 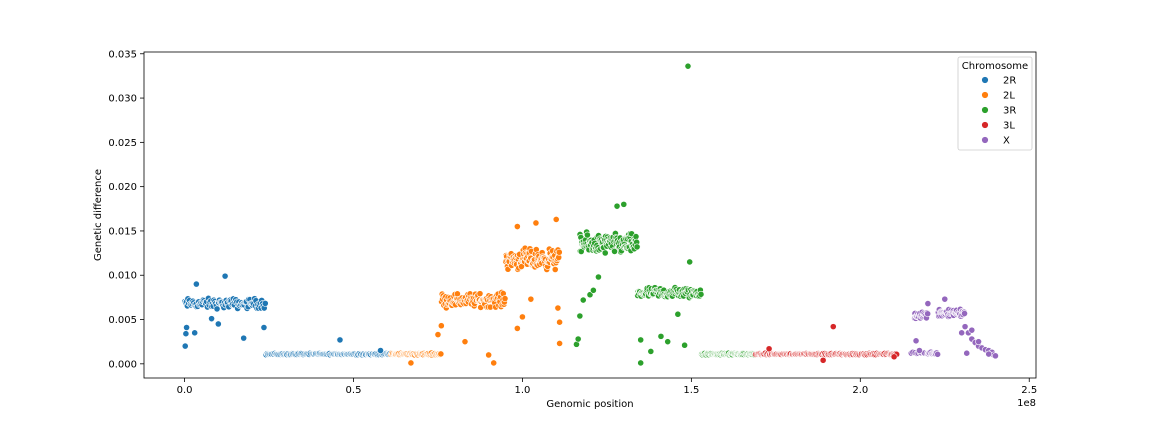 I want to click on series-x, so click(x=953, y=327).